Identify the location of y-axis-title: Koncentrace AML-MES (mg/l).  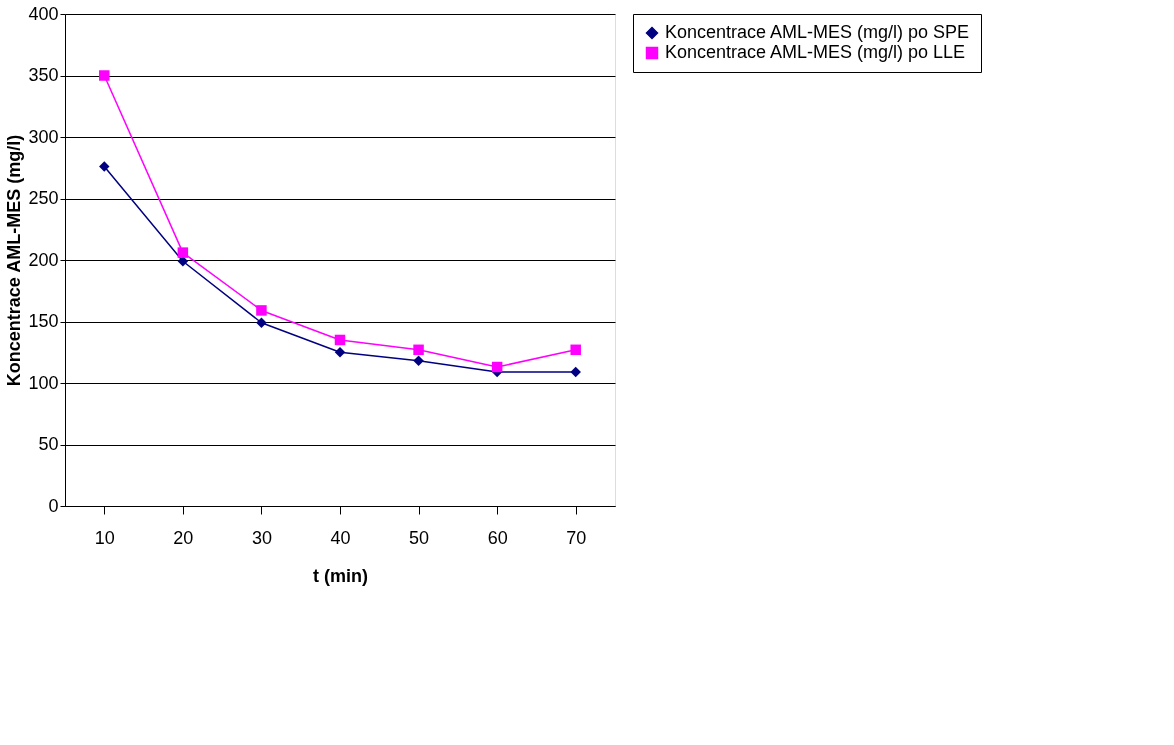
(14, 260).